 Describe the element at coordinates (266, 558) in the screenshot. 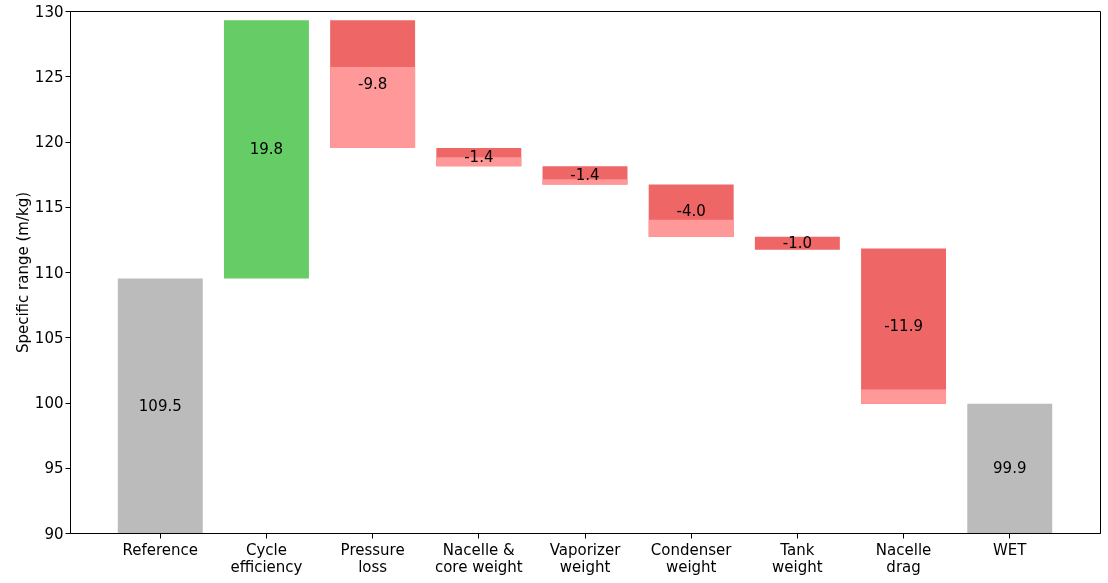

I see `x-tick-label: Cycle efficiency` at that location.